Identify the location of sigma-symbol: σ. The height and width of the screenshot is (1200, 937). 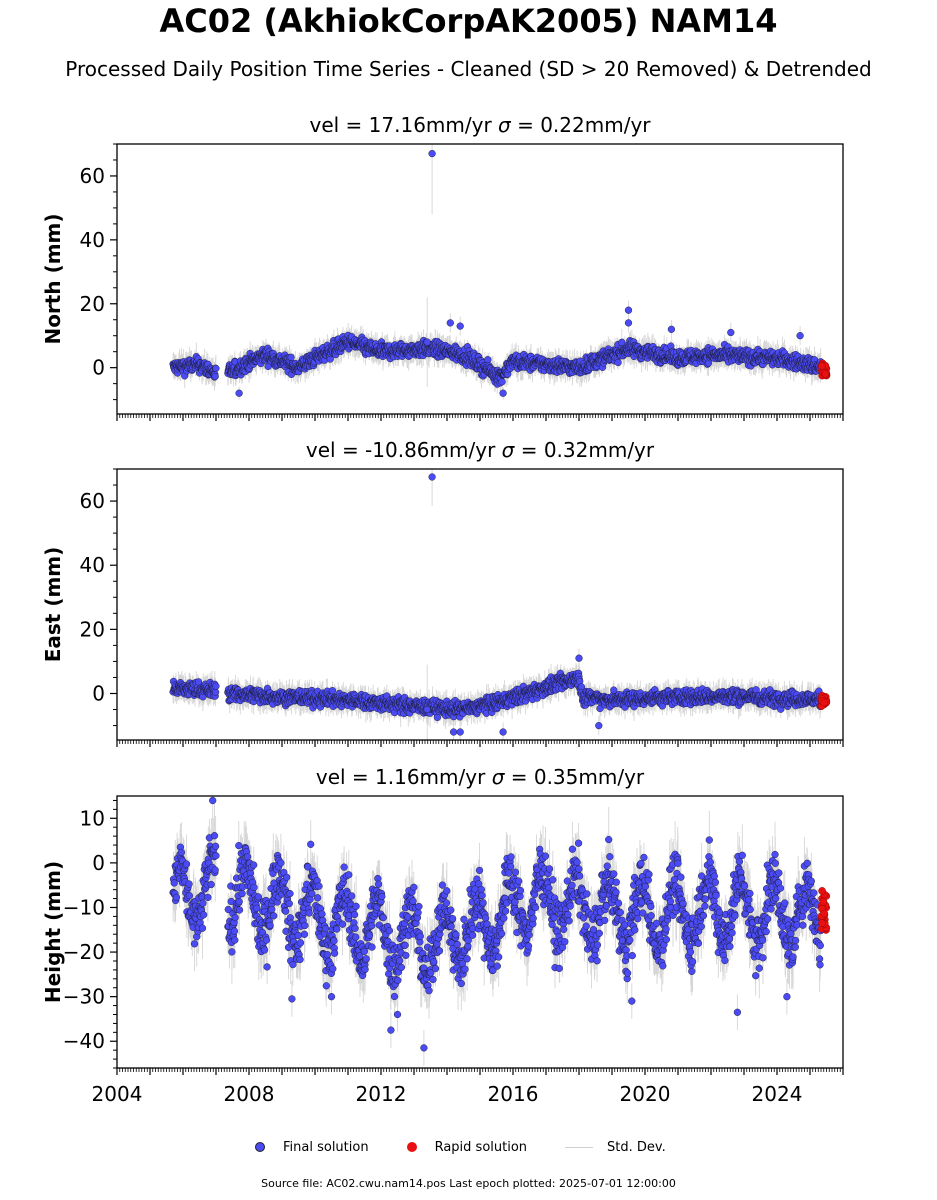
(505, 125).